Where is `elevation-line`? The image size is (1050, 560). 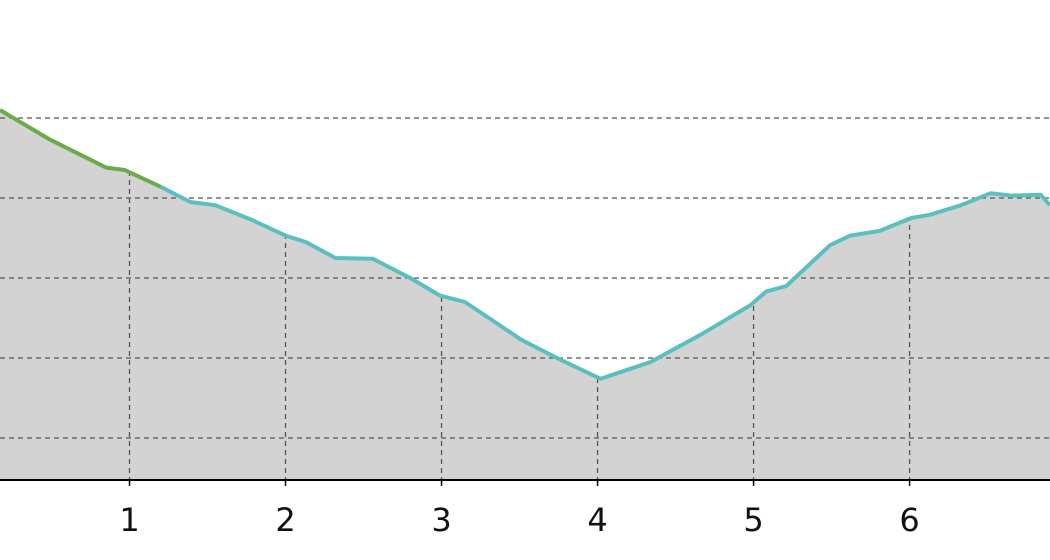
elevation-line is located at coordinates (81, 148).